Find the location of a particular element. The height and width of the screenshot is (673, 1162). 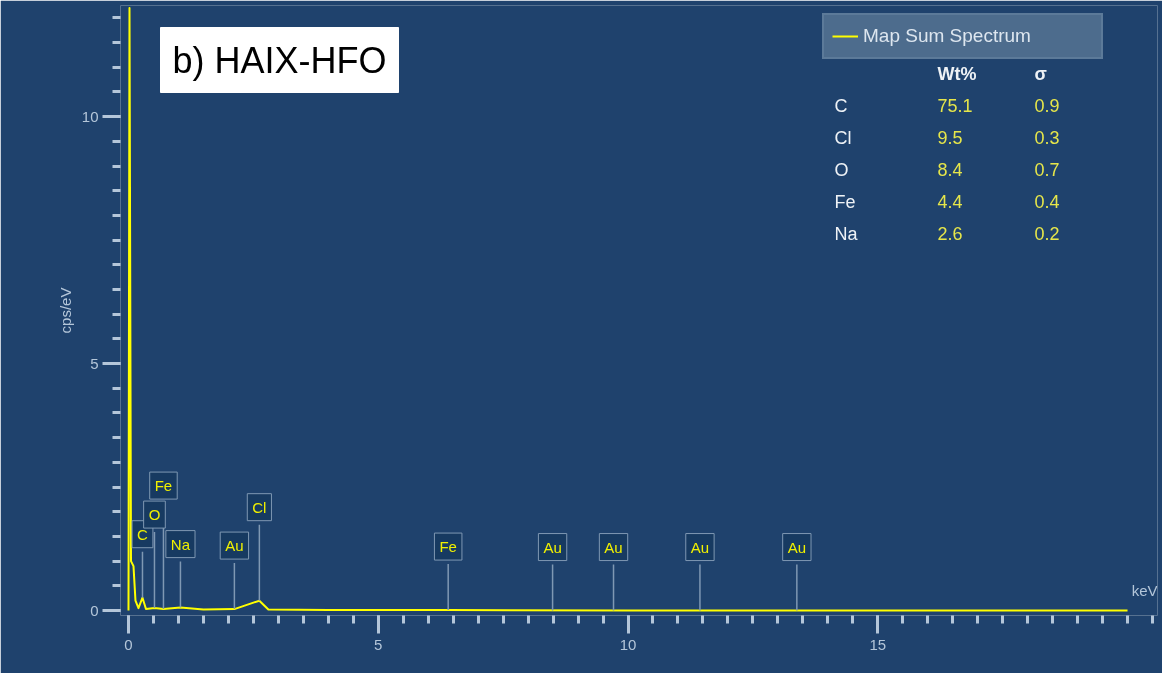

x-tick-label: 5 is located at coordinates (378, 644).